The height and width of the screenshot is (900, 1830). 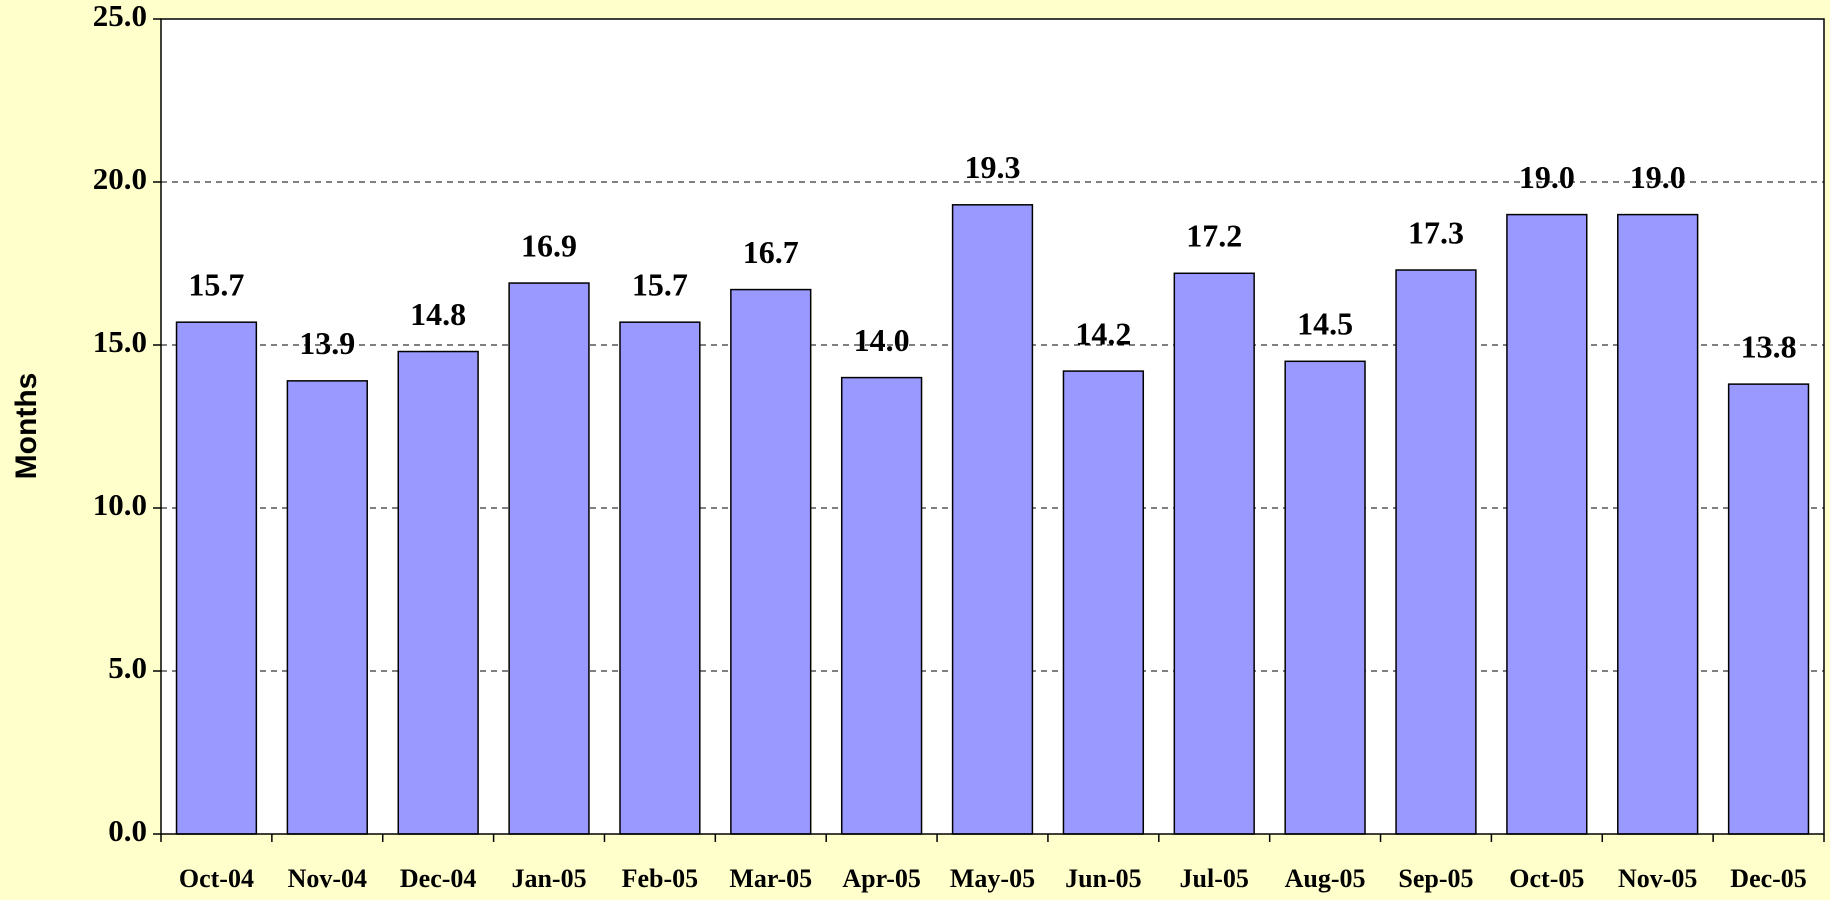 I want to click on x-tick-label: Jun-05, so click(x=1103, y=878).